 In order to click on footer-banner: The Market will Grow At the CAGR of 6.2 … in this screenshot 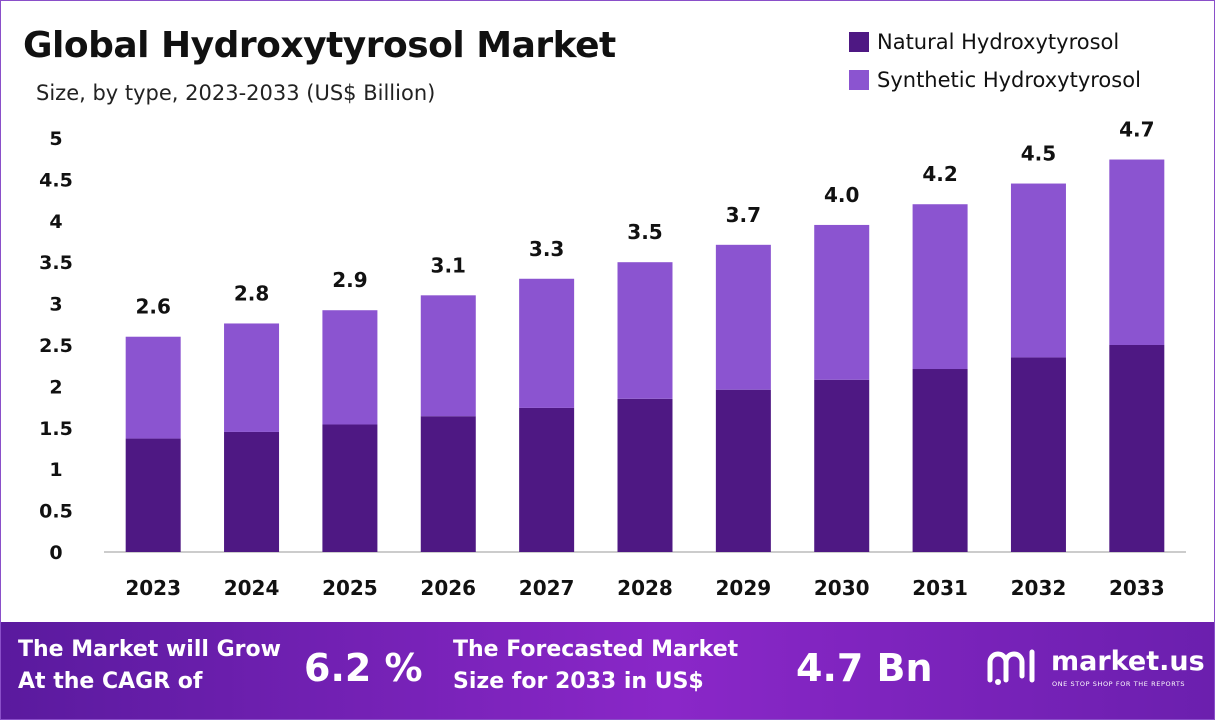, I will do `click(607, 670)`.